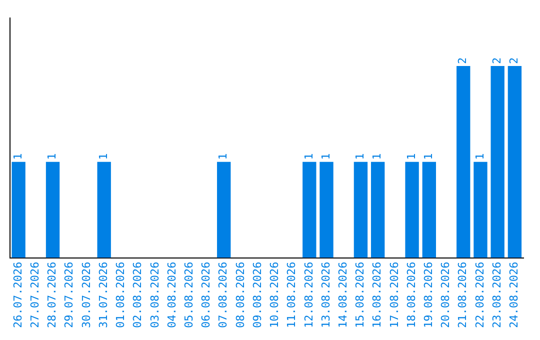 The image size is (540, 340). Describe the element at coordinates (411, 295) in the screenshot. I see `x-tick-label: 18.08.2026` at that location.